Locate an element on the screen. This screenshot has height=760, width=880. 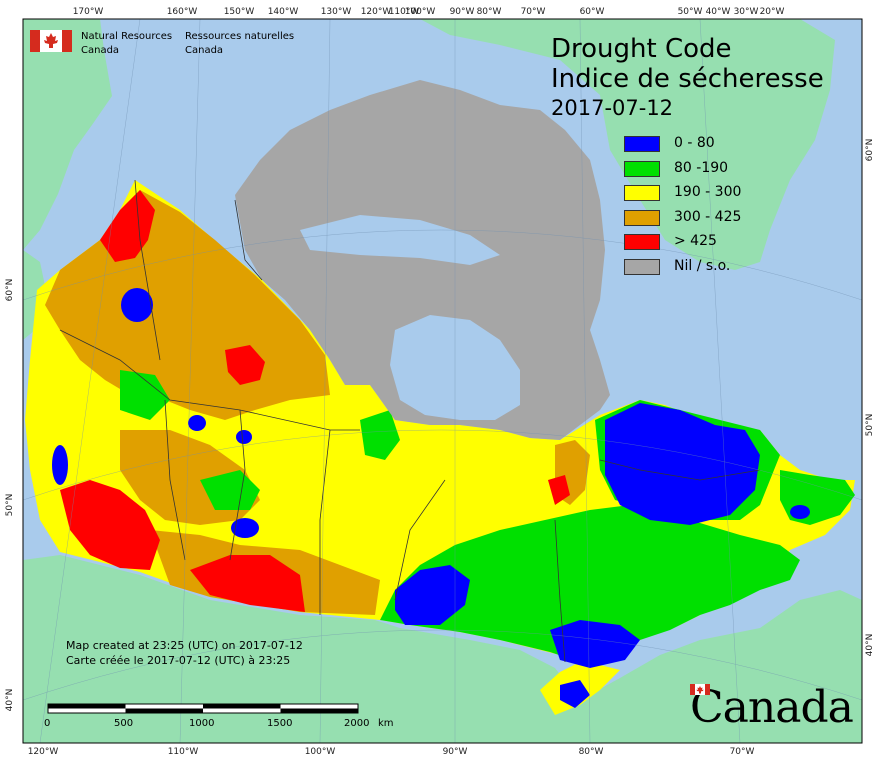
dc-green-hudson is located at coordinates (380, 435).